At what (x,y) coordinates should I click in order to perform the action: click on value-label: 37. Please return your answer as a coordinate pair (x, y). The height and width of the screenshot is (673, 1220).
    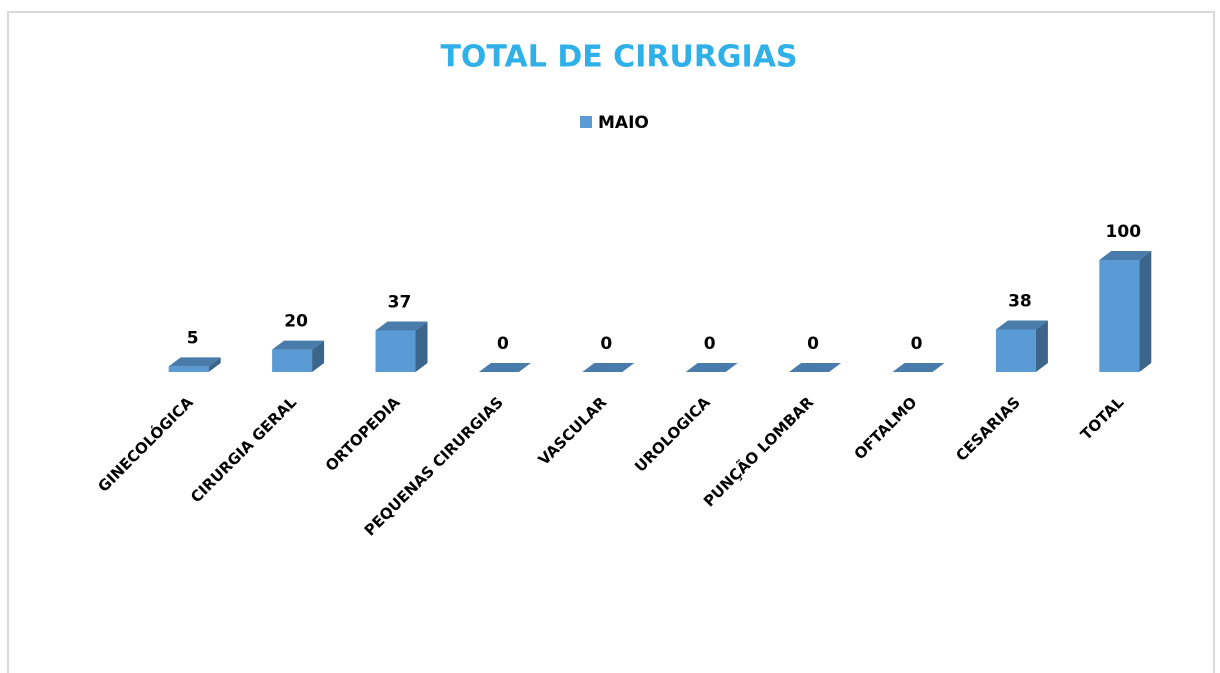
    Looking at the image, I should click on (400, 303).